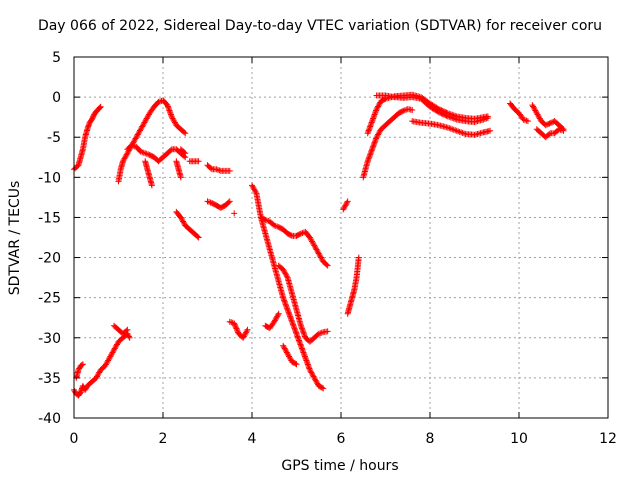  What do you see at coordinates (608, 439) in the screenshot?
I see `x-tick-label: 12` at bounding box center [608, 439].